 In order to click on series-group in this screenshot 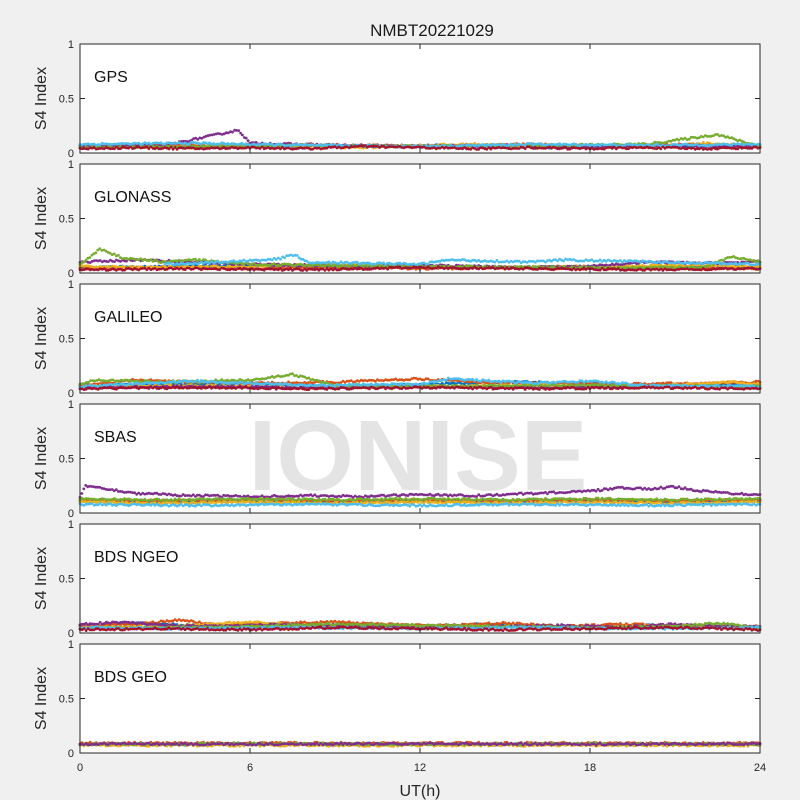, I will do `click(420, 139)`.